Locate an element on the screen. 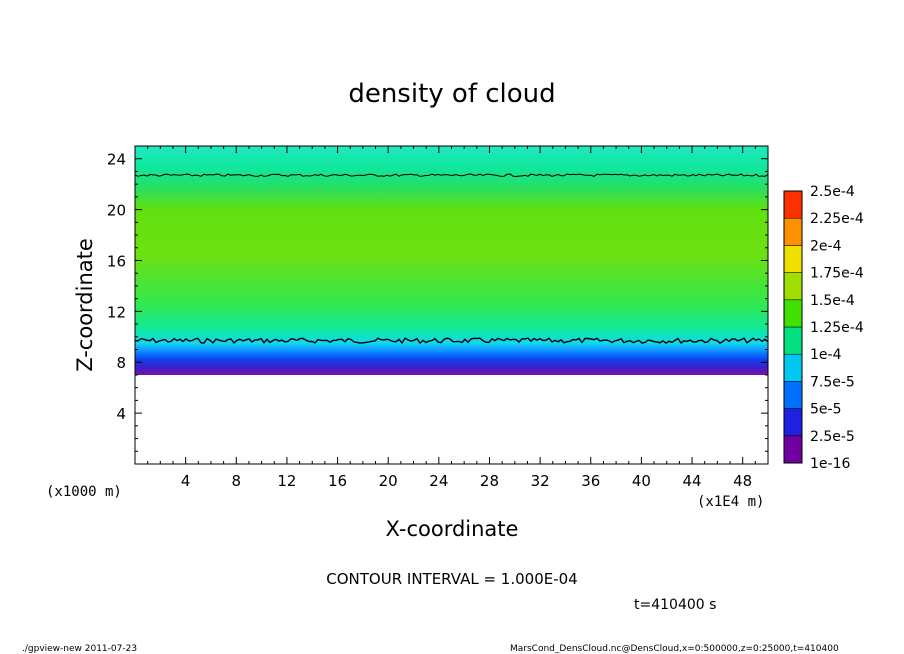 This screenshot has height=654, width=904. colorbar-label: 1.75e-4 is located at coordinates (837, 274).